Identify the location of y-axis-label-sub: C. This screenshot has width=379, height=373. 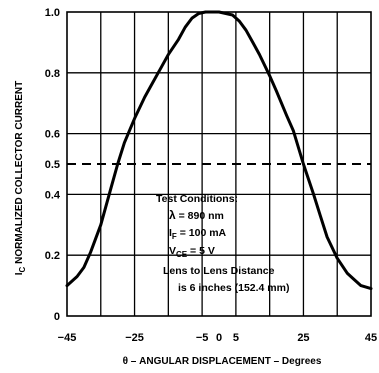
(22, 269).